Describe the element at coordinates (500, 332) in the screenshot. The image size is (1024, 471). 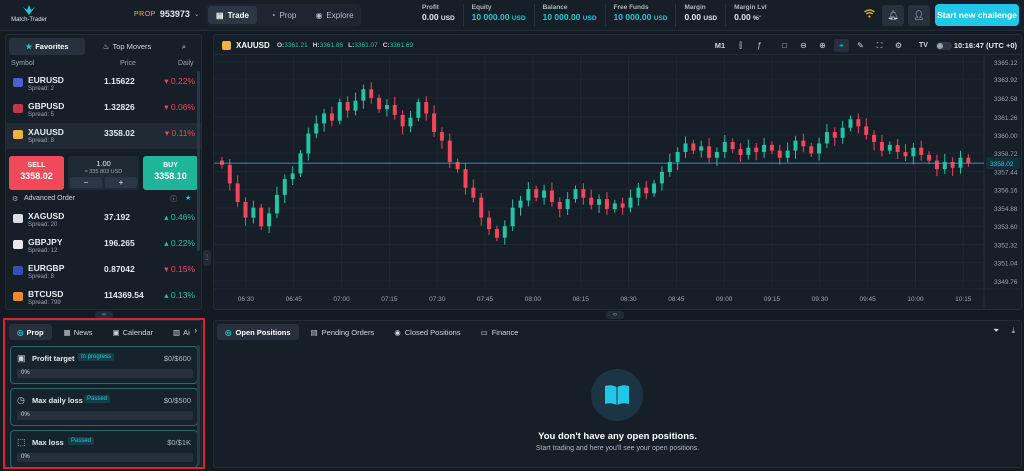
I see `tab-finance: ▭ Finance` at that location.